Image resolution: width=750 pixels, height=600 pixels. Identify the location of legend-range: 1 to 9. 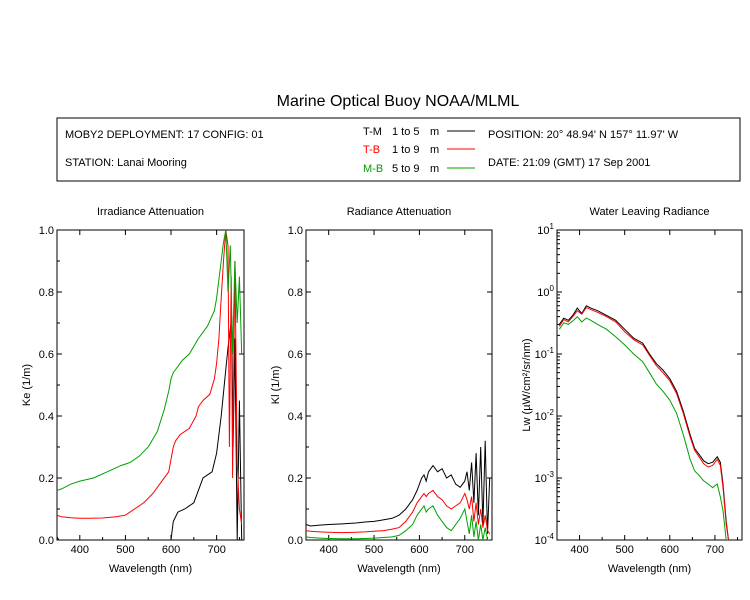
(406, 150).